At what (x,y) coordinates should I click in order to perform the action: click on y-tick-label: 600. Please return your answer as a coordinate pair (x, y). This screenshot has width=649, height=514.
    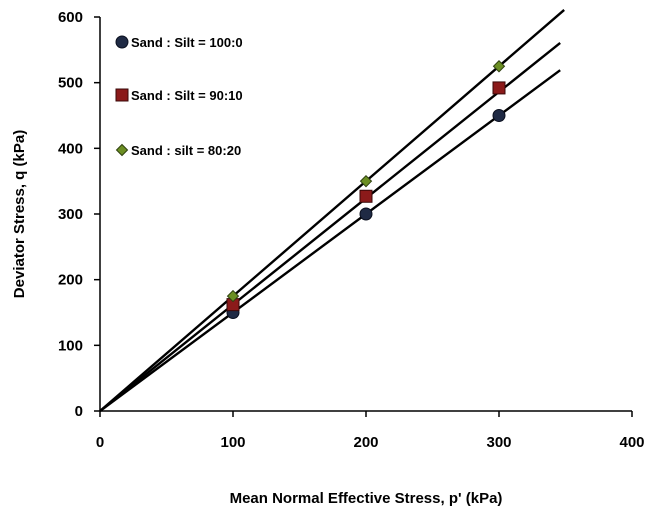
    Looking at the image, I should click on (70, 17).